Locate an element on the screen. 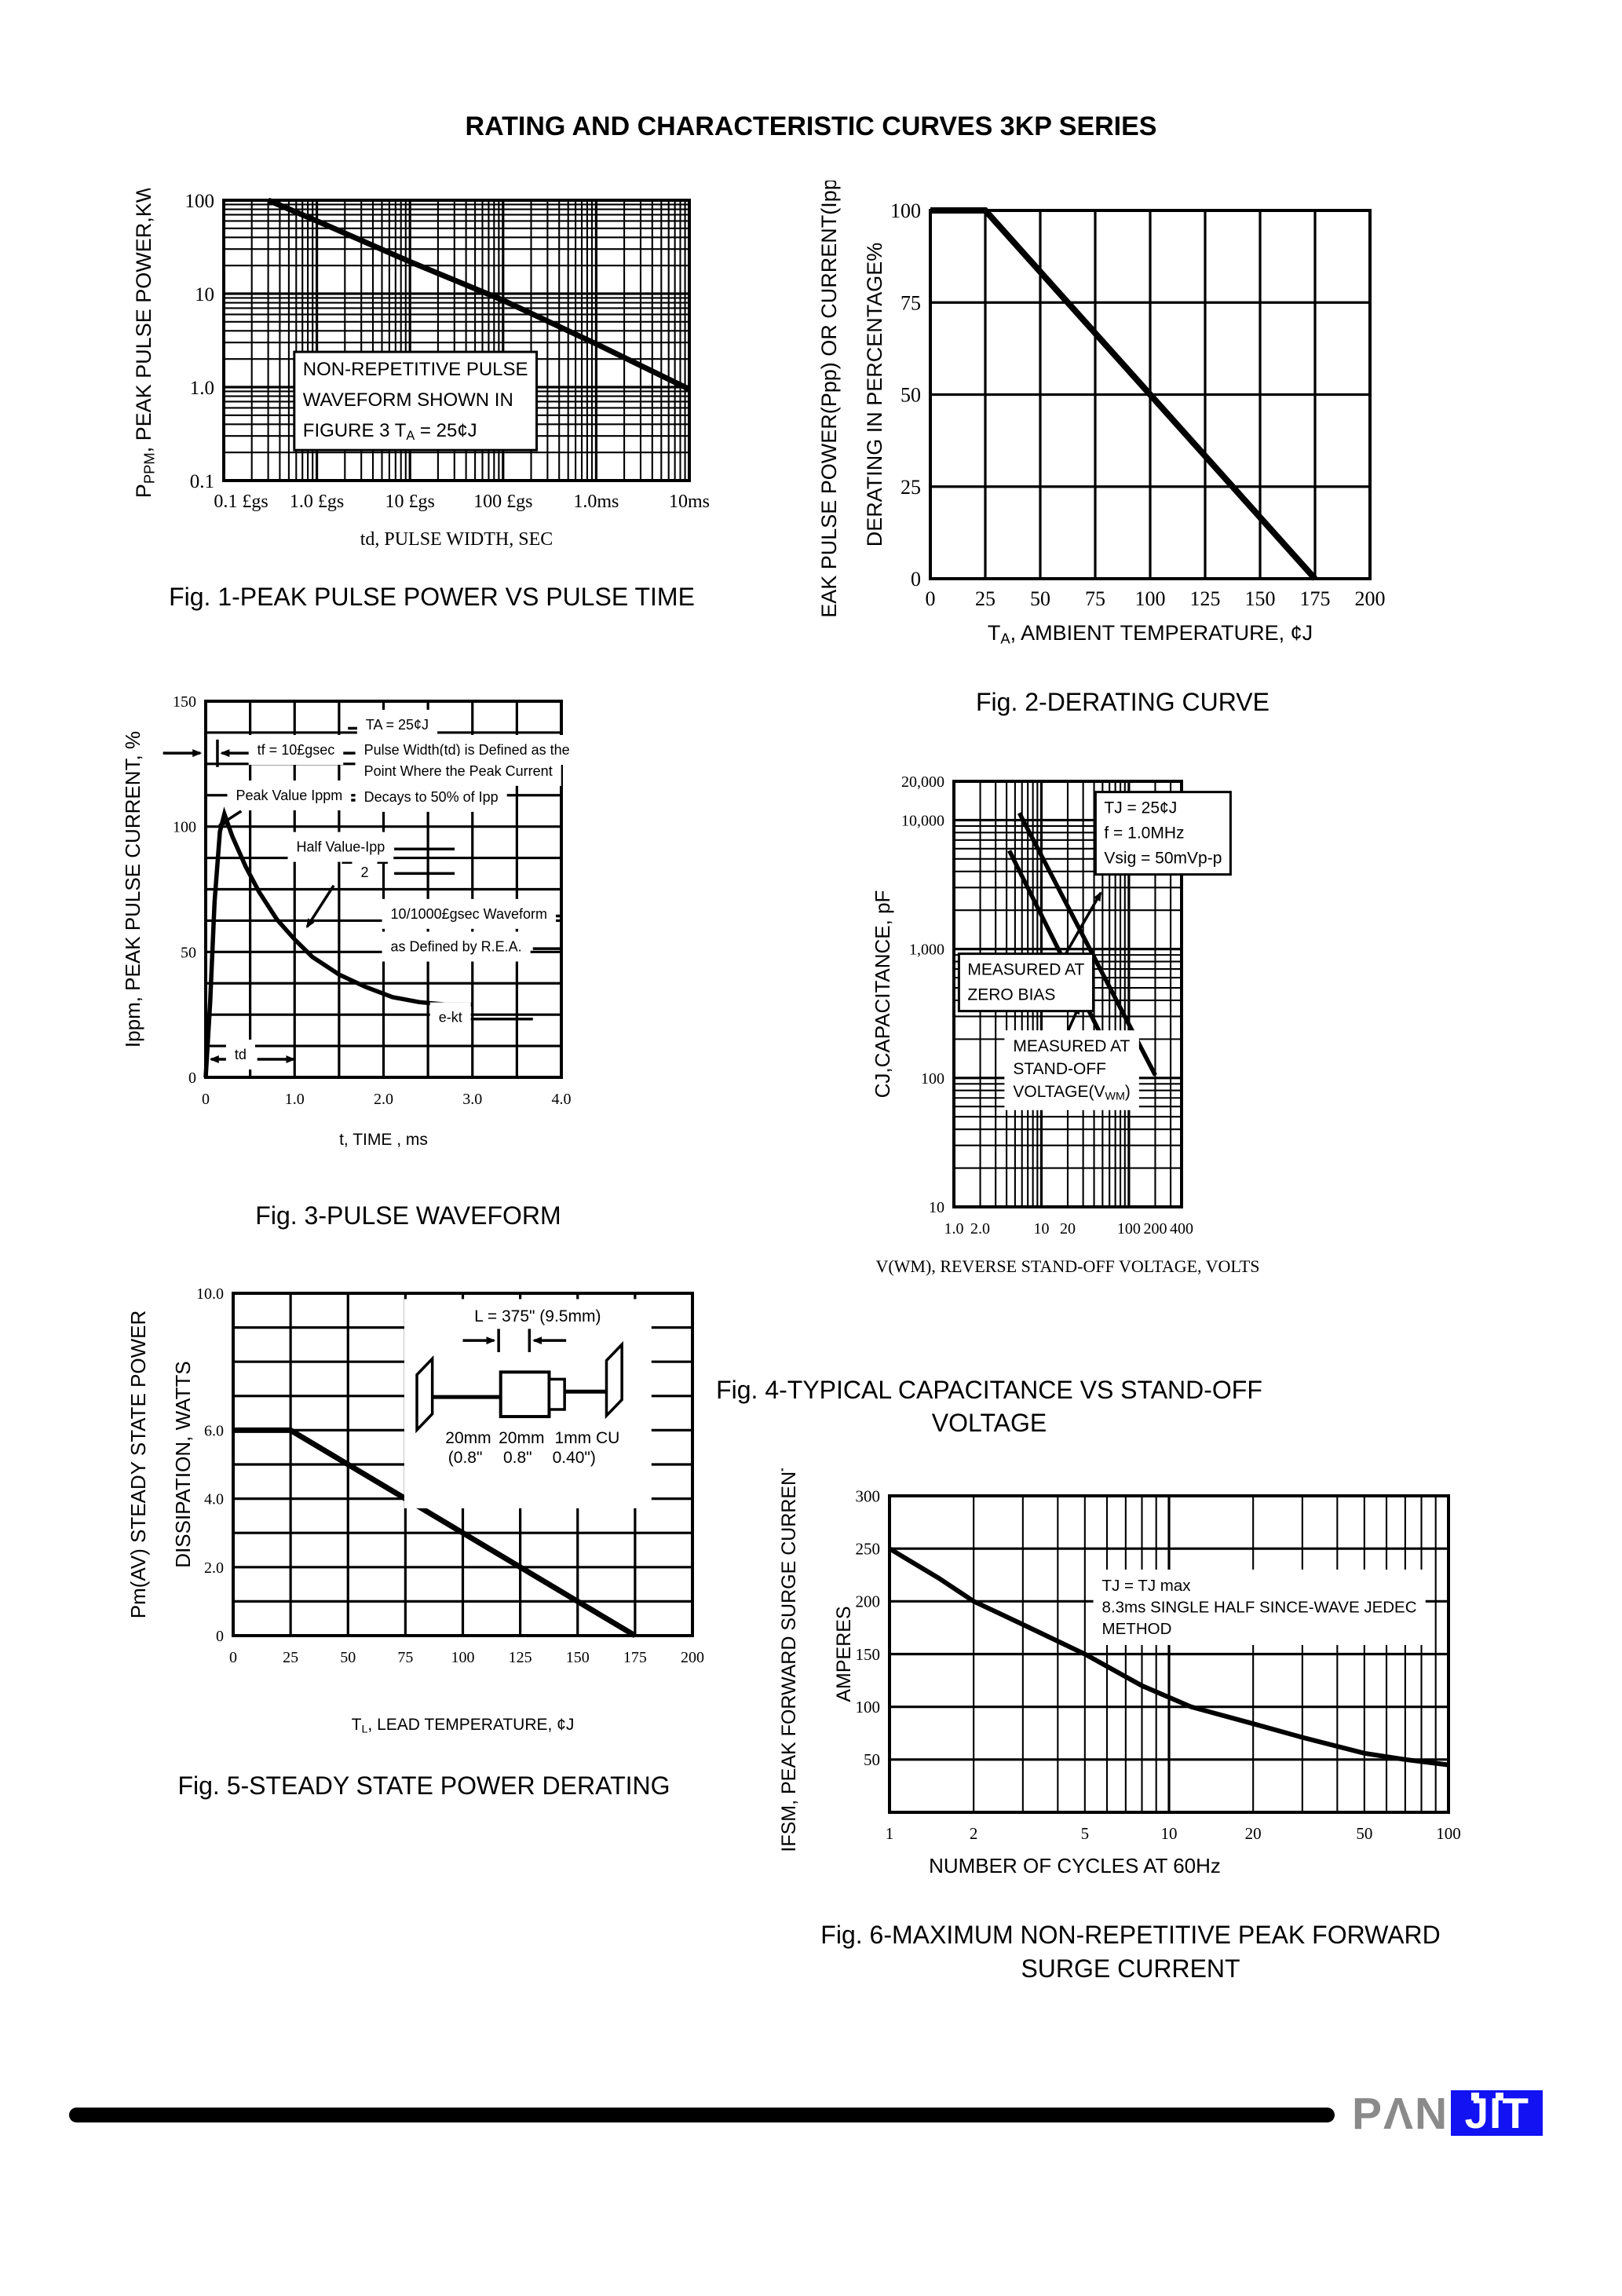  svg-text: AMPERES is located at coordinates (844, 1654).